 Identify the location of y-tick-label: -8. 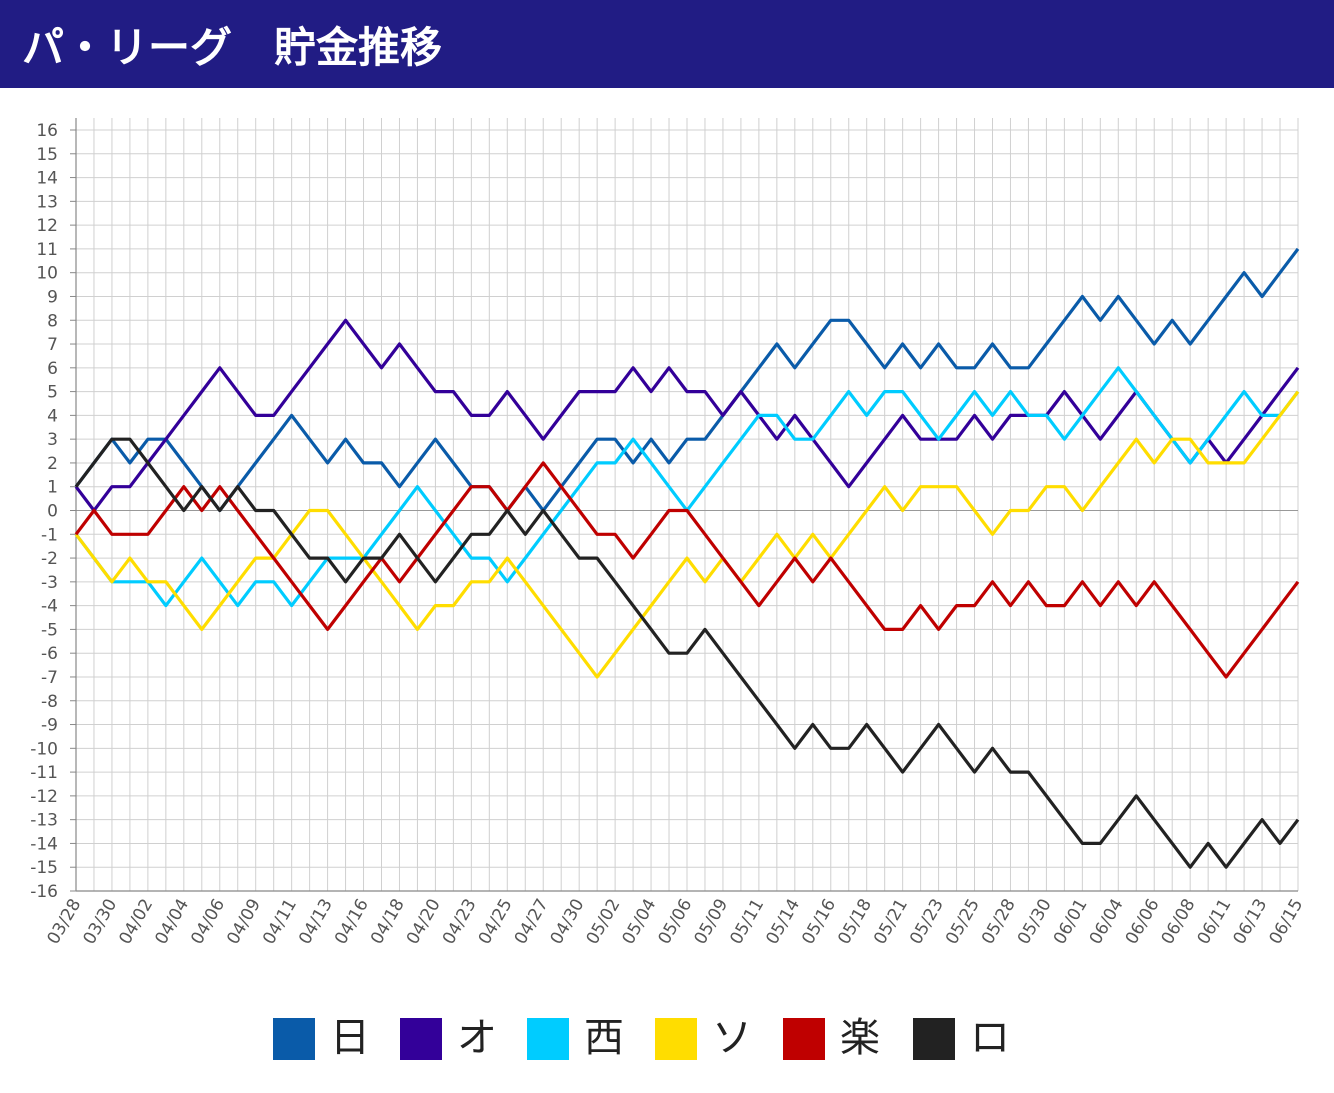
(49, 702).